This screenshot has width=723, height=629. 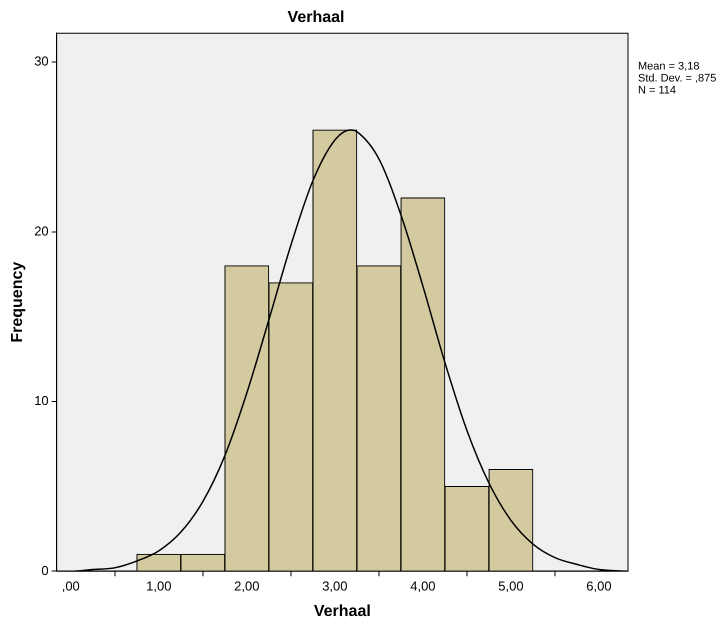 What do you see at coordinates (677, 78) in the screenshot?
I see `text: Std. Dev. = ,875` at bounding box center [677, 78].